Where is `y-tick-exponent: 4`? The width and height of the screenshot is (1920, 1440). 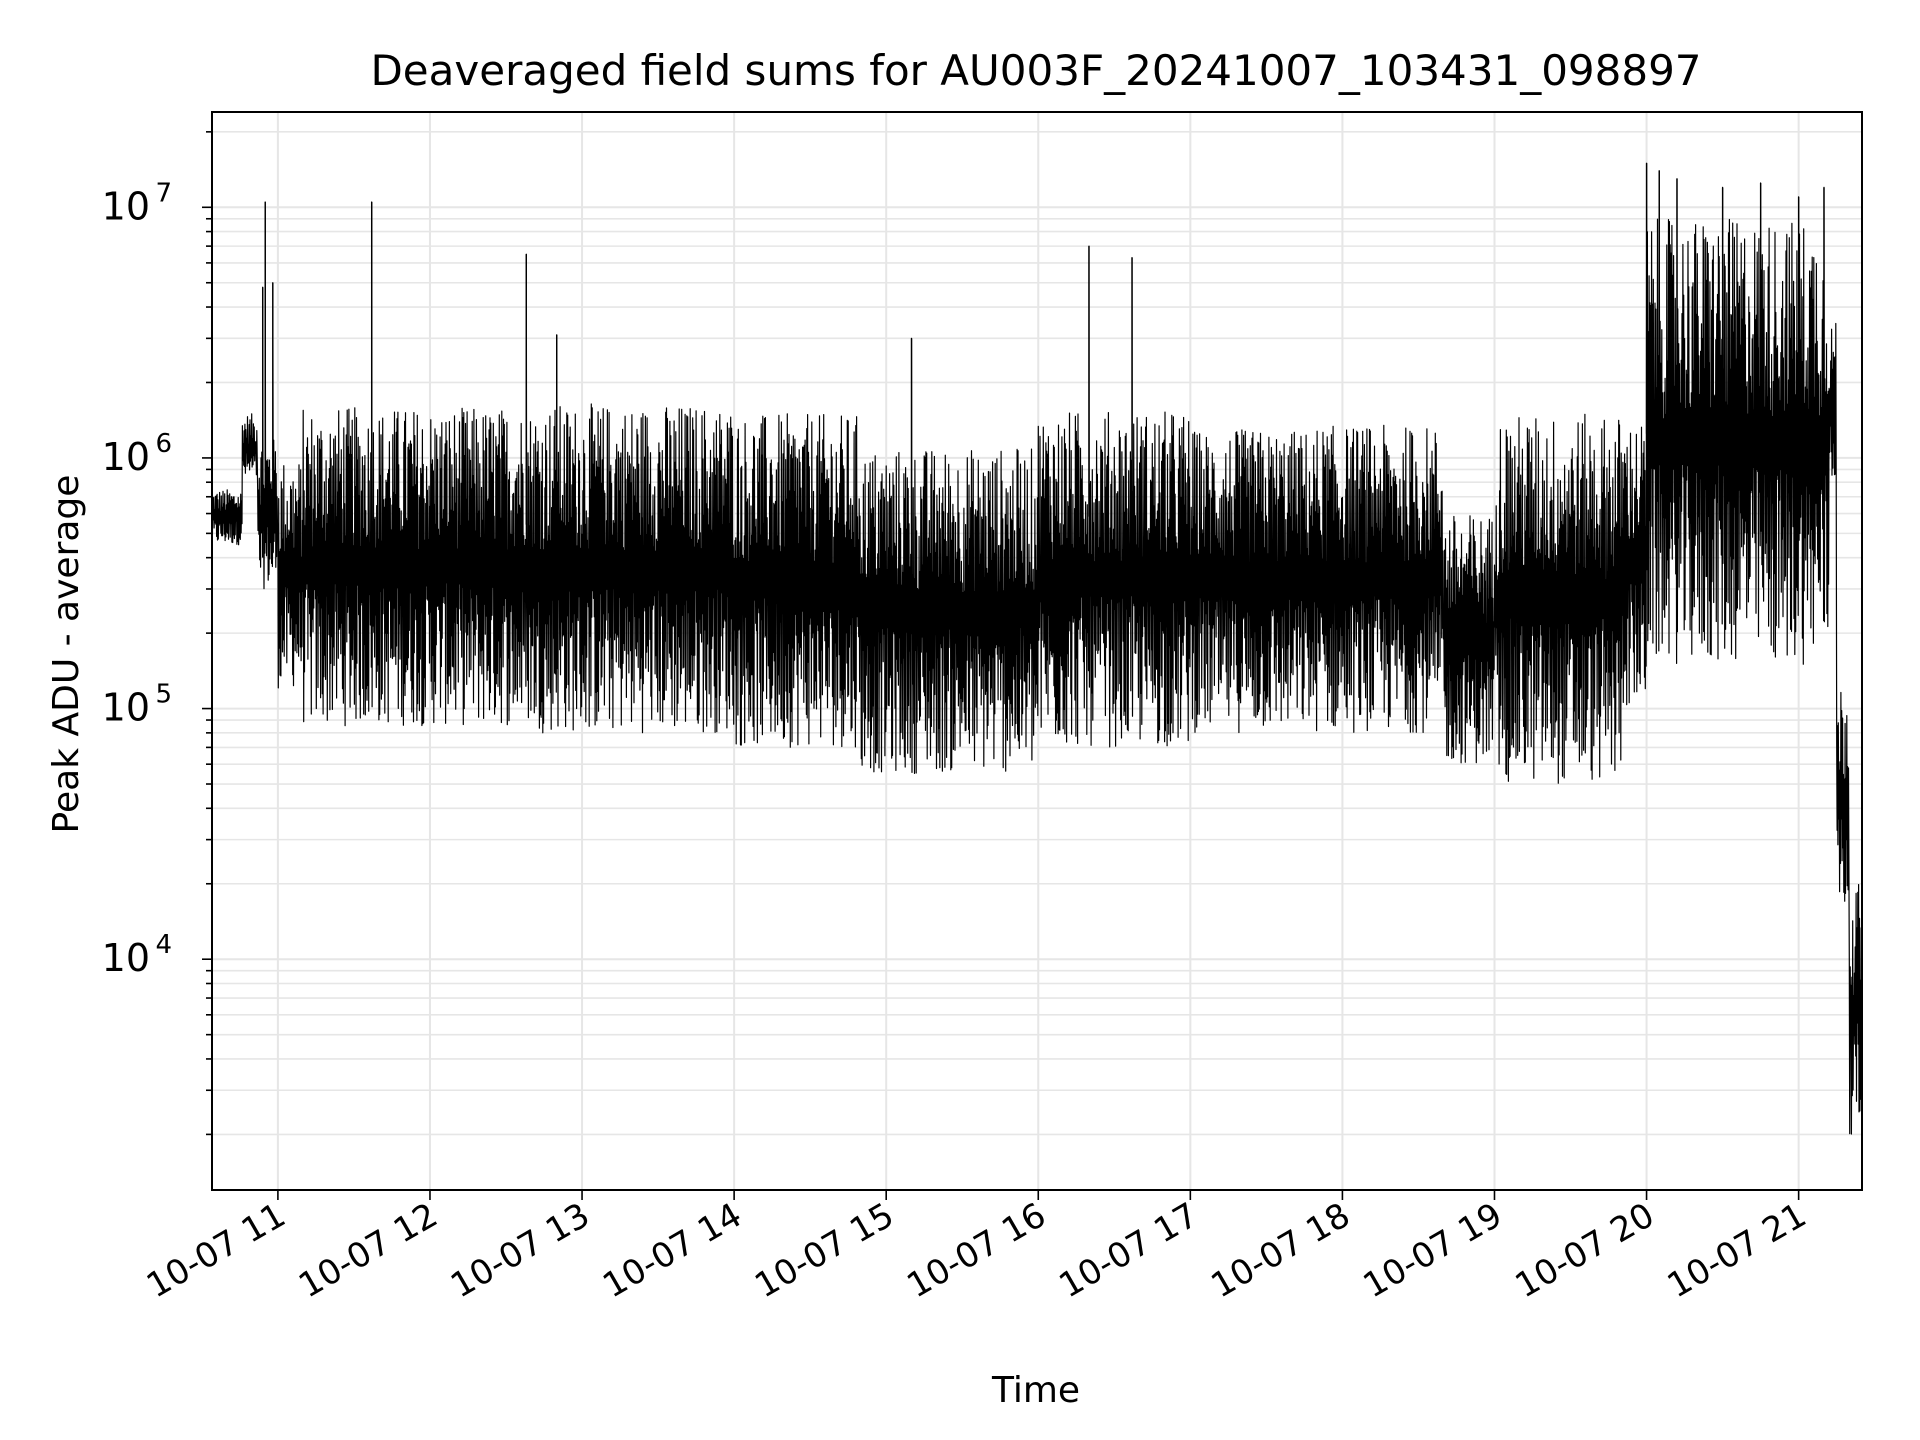
y-tick-exponent: 4 is located at coordinates (163, 945).